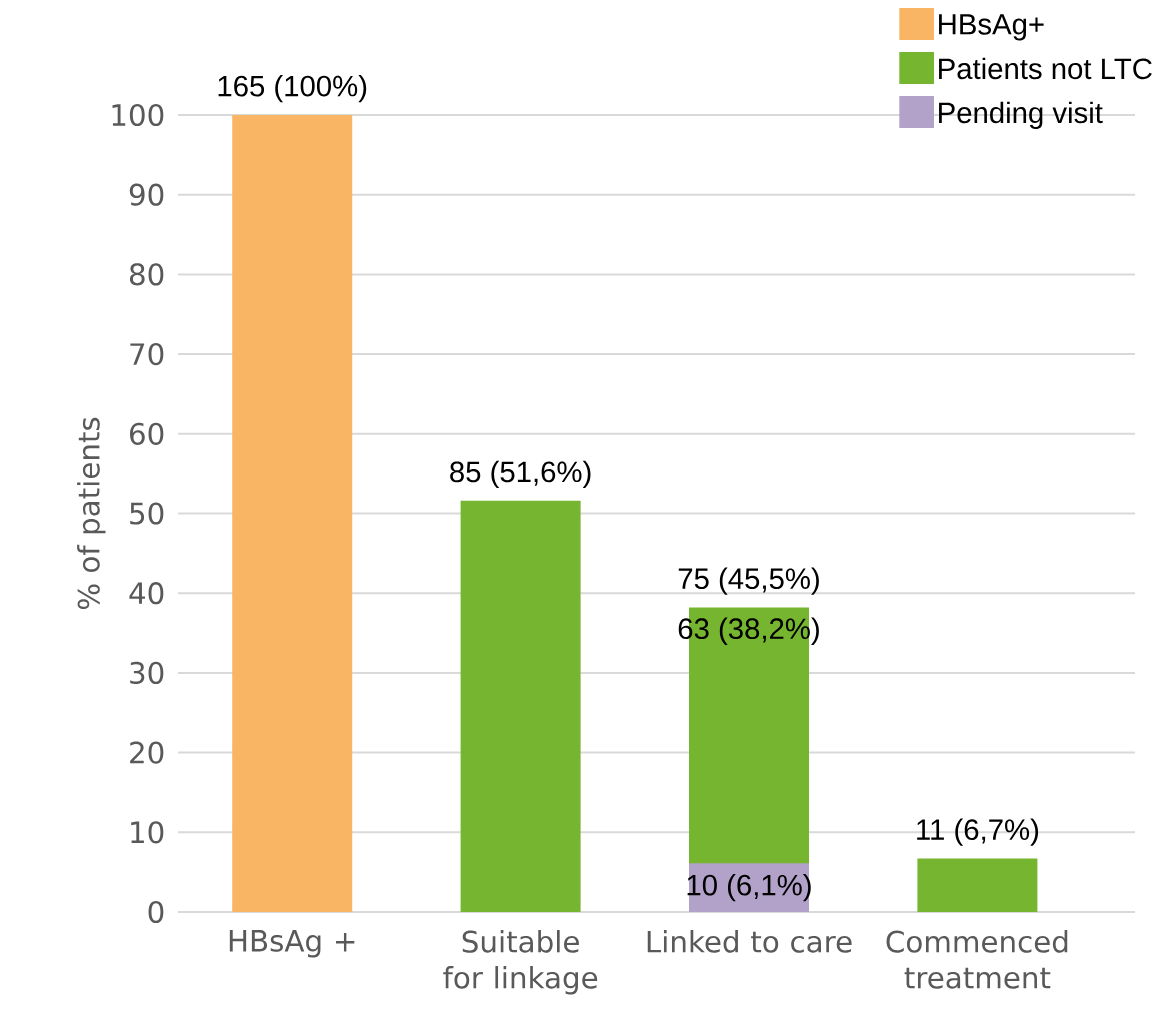 This screenshot has width=1165, height=1036. I want to click on data-label: 85 (51,6%), so click(520, 474).